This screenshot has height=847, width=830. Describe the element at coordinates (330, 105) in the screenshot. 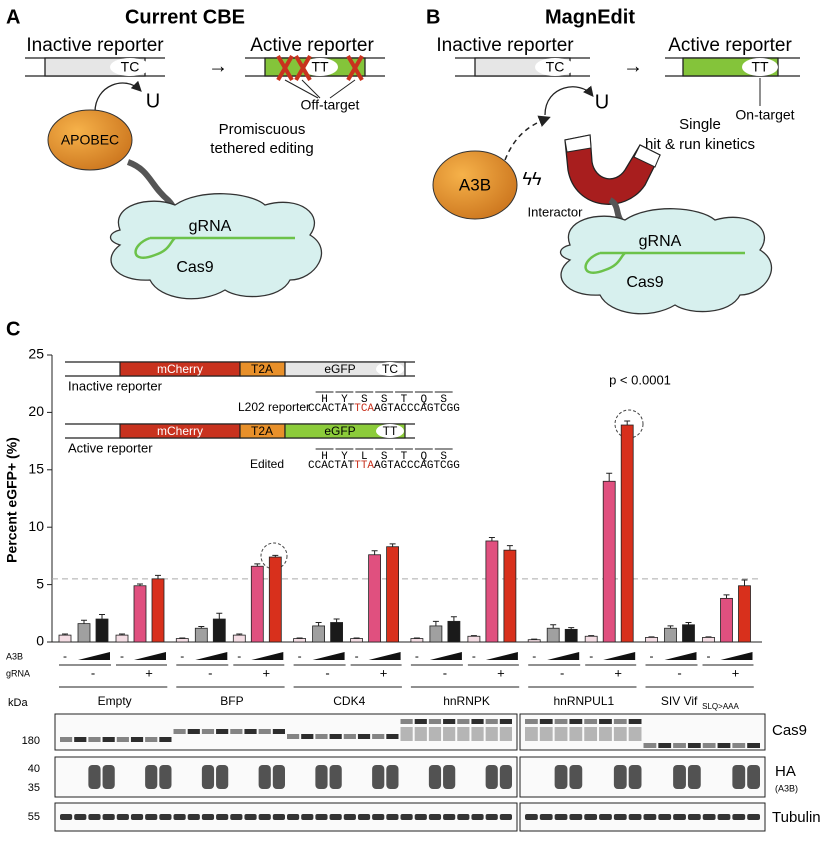

I see `label: Off-target` at that location.